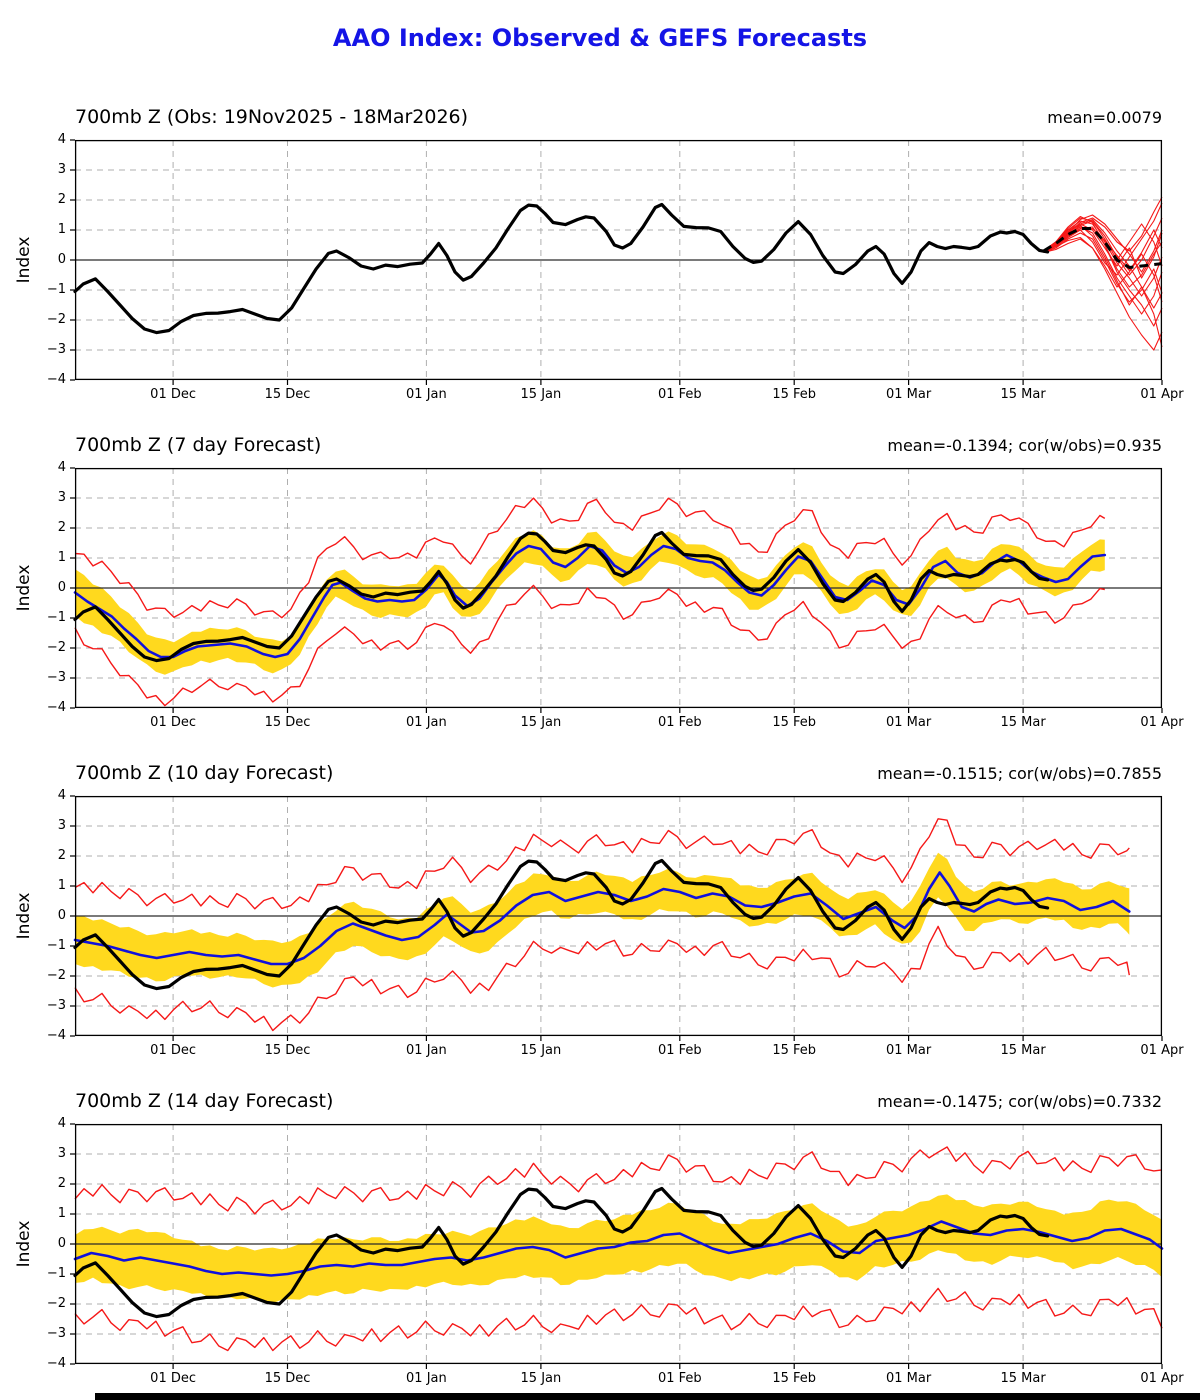 The width and height of the screenshot is (1200, 1400). I want to click on page-title: AAO Index: Observed & GEFS Forecasts, so click(600, 38).